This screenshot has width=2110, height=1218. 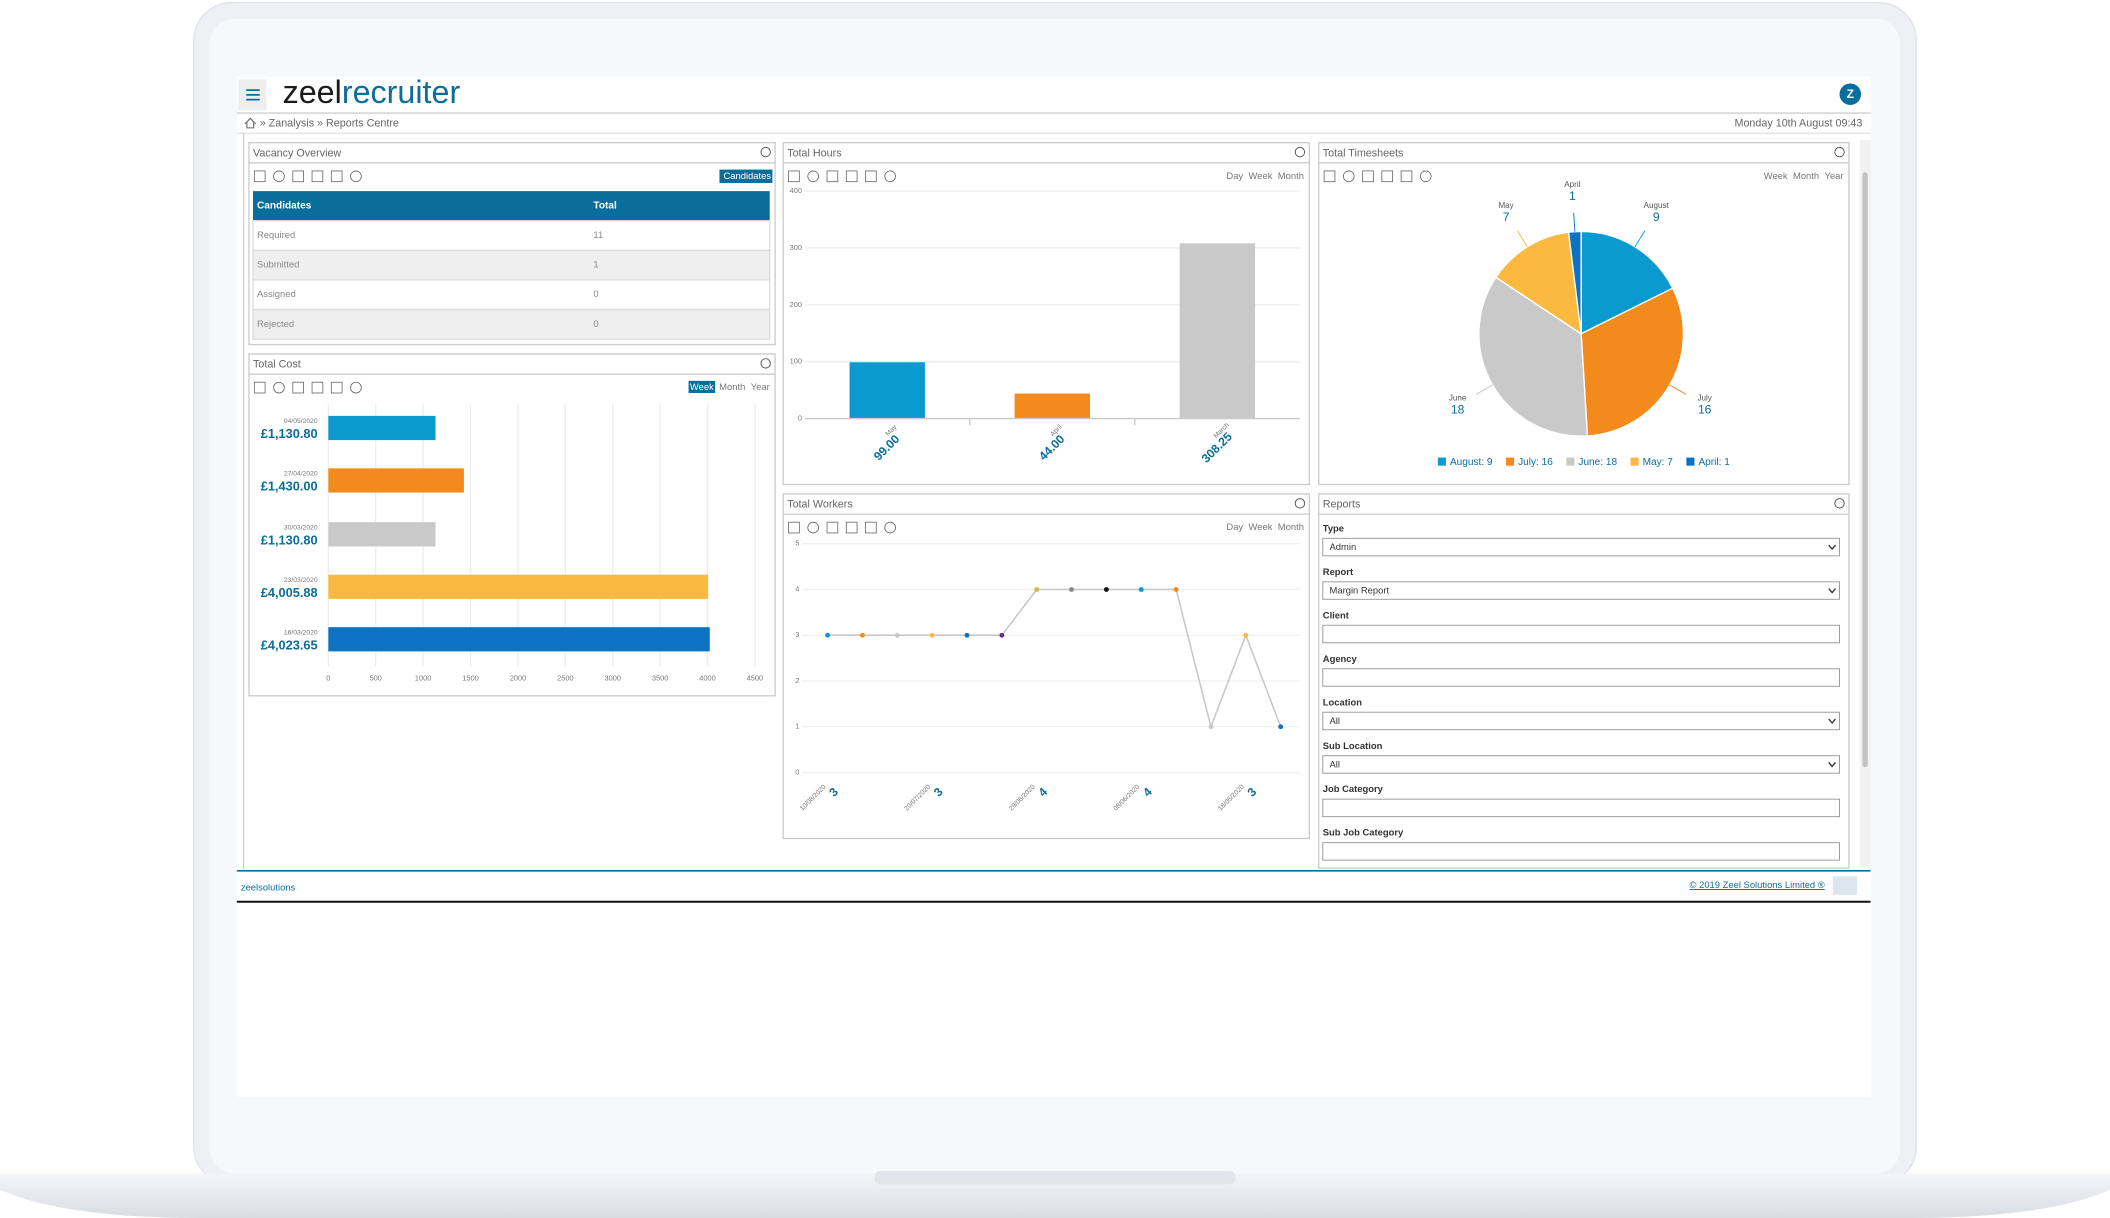 I want to click on x-tick-label: 3500, so click(x=660, y=677).